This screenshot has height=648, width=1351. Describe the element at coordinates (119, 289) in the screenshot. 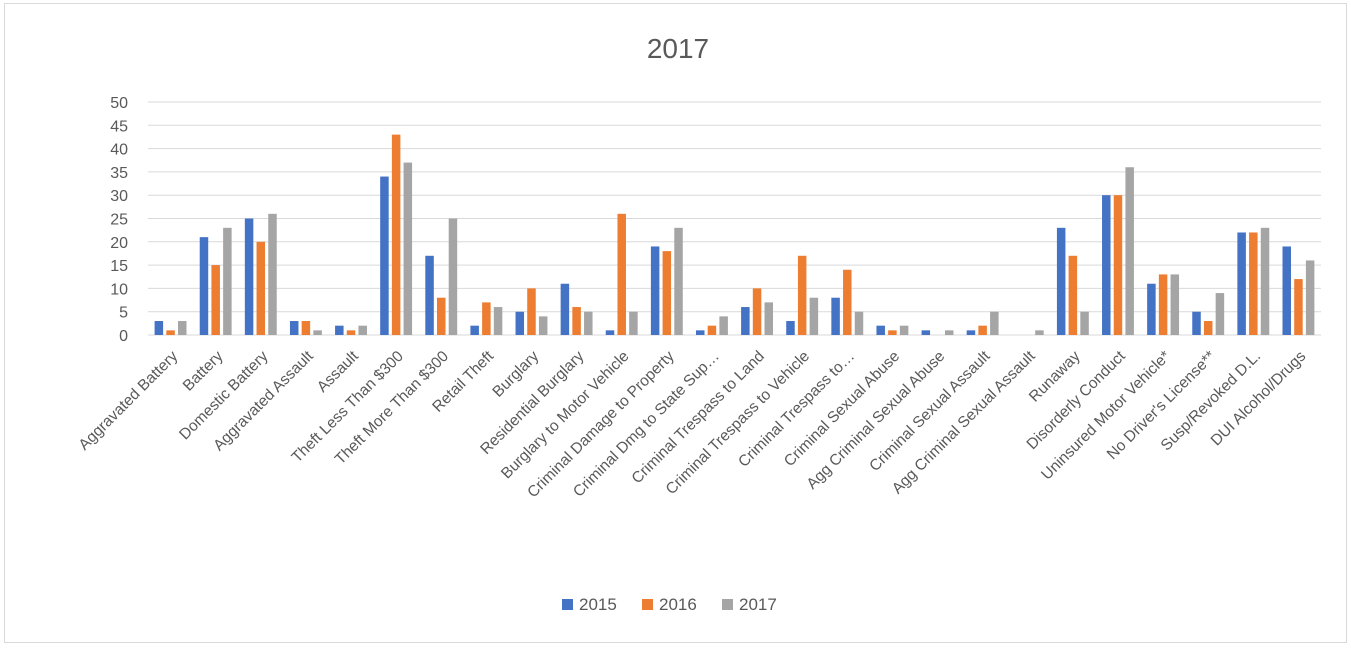

I see `y-tick-label: 10` at that location.